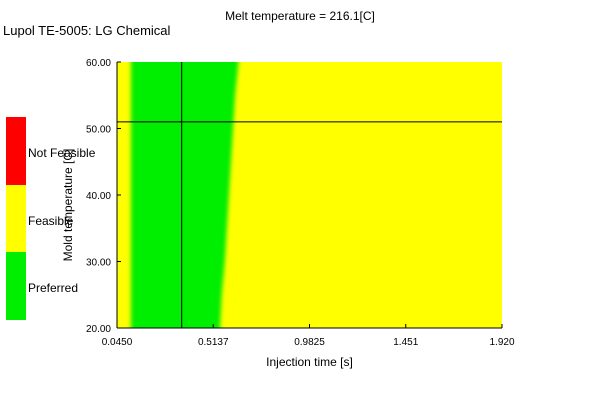  I want to click on legend-label-not-feasible: Not Feasible, so click(62, 153).